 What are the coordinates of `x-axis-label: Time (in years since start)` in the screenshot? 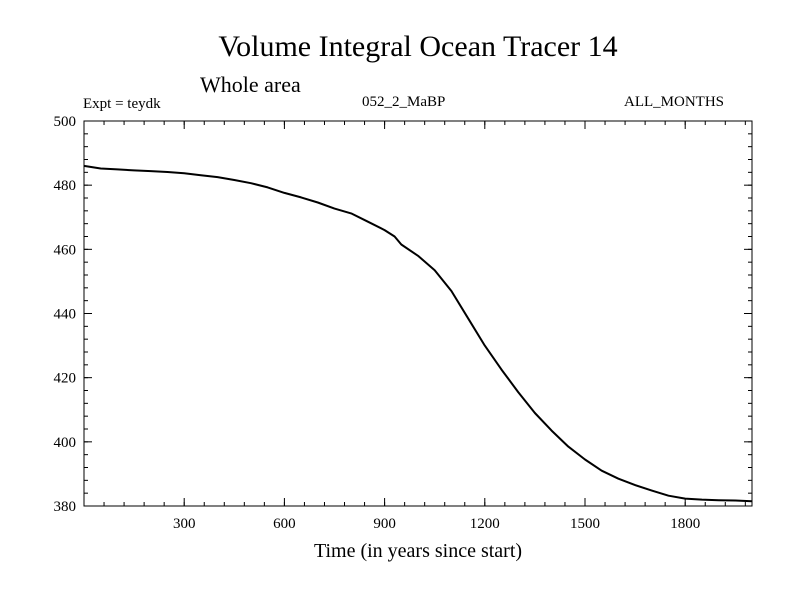 It's located at (418, 551).